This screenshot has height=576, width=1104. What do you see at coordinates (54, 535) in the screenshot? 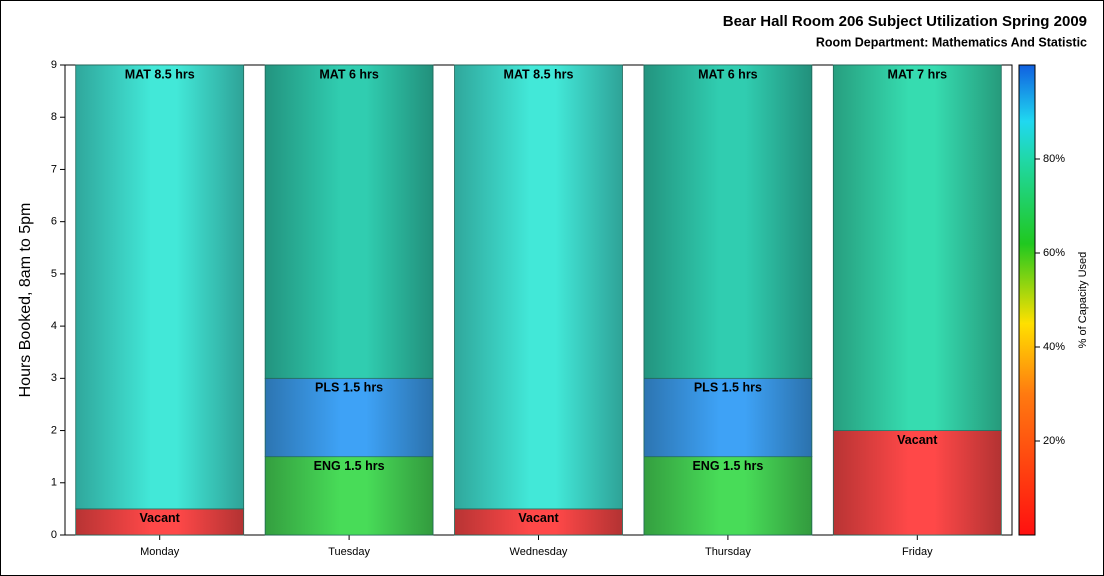
I see `y-tick-label: 0` at bounding box center [54, 535].